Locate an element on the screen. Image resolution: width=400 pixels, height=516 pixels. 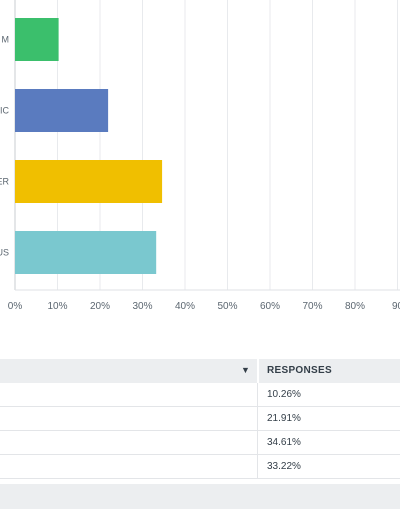
sort-down-icon: ▼ is located at coordinates (245, 370).